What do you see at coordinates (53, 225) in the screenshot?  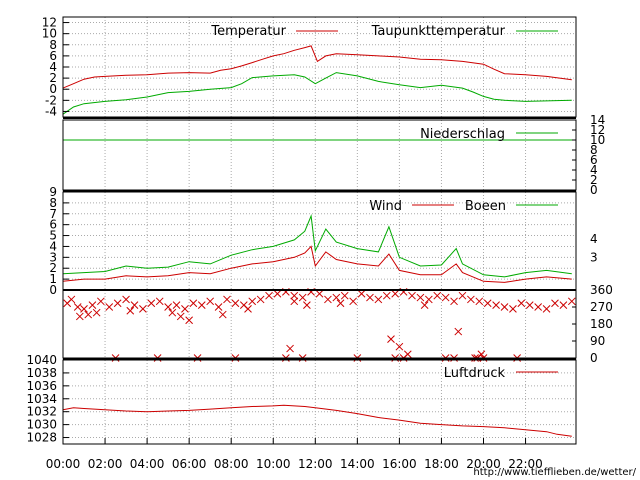 I see `wind-ytick-label: 6` at bounding box center [53, 225].